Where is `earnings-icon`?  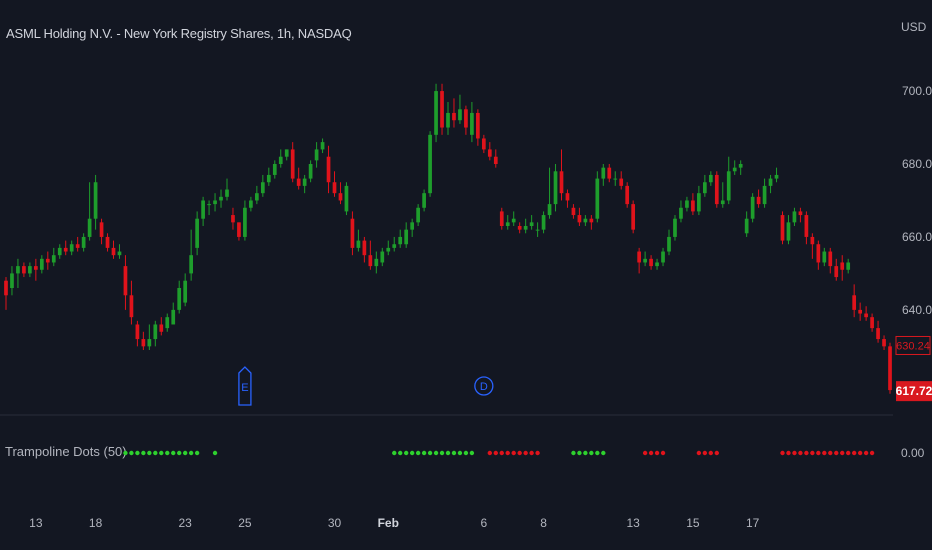 earnings-icon is located at coordinates (245, 386).